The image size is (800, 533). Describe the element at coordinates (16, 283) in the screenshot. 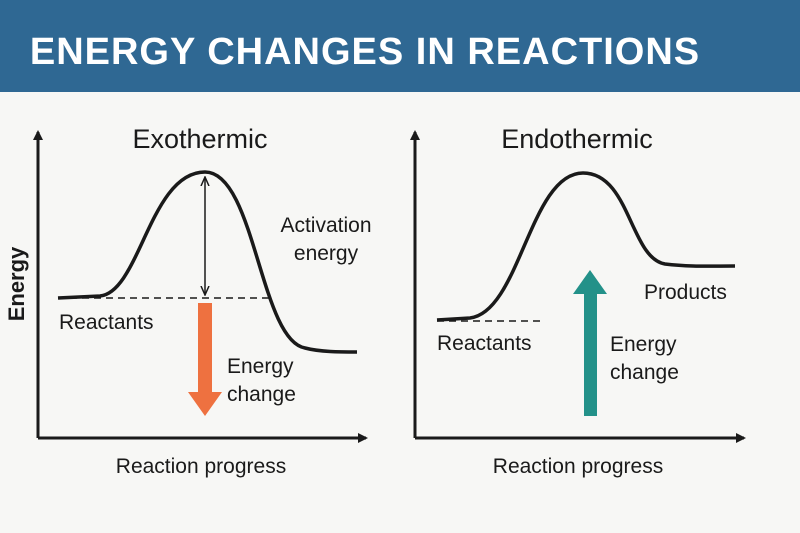

I see `y-axis-label: Energy` at that location.